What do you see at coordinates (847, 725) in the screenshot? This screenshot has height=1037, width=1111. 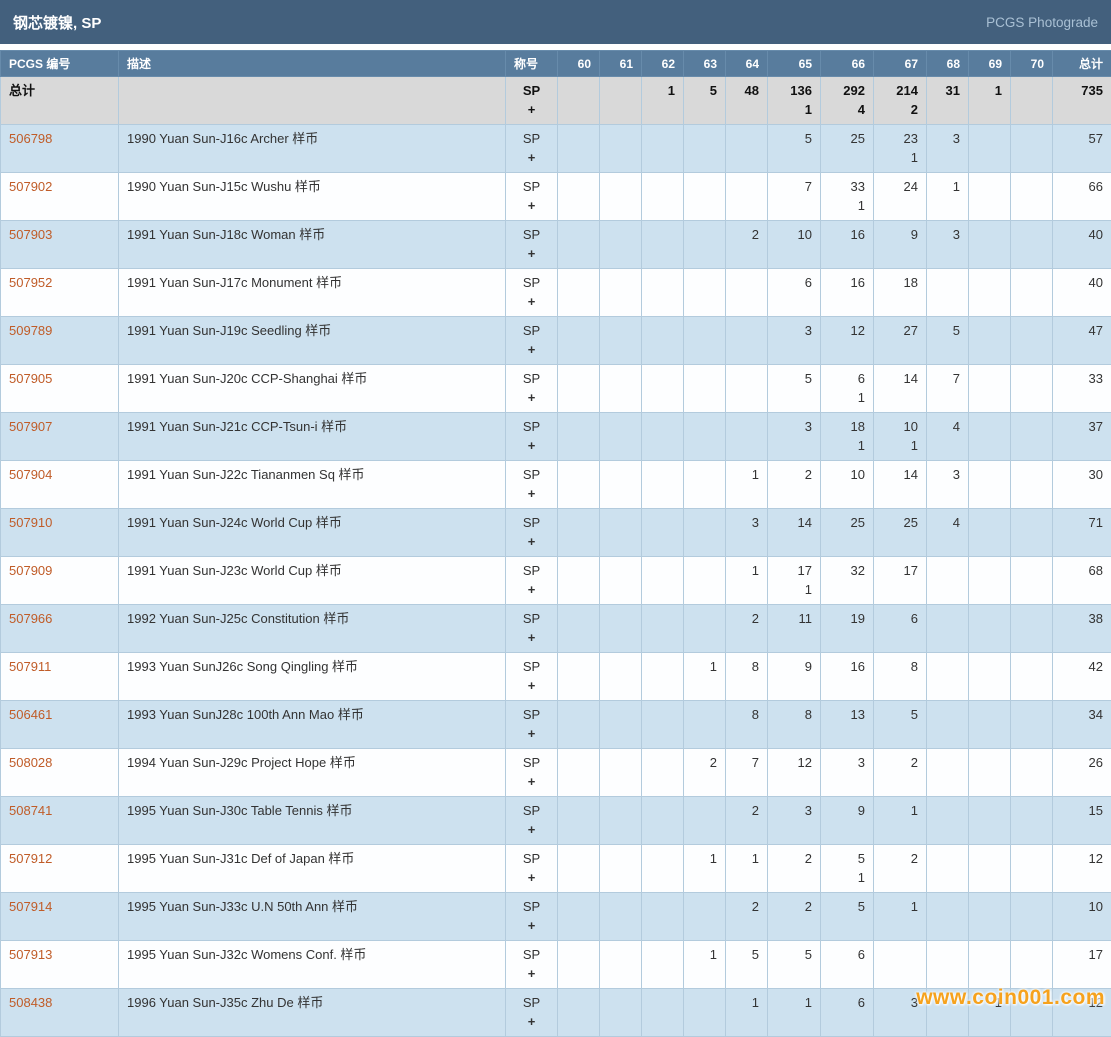 I see `grade-66-cell: 13` at bounding box center [847, 725].